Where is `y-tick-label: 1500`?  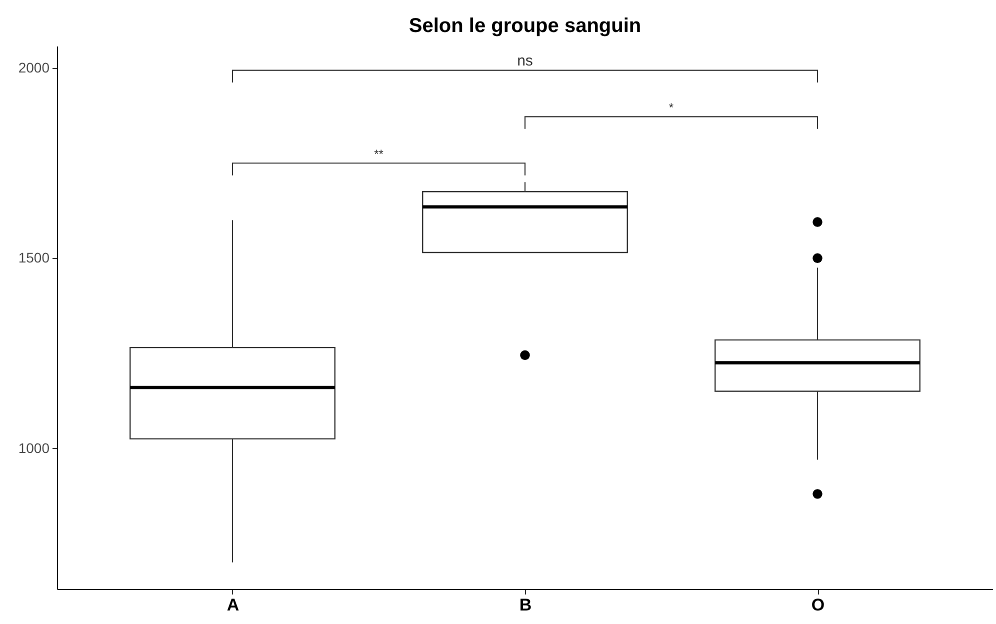 y-tick-label: 1500 is located at coordinates (34, 258).